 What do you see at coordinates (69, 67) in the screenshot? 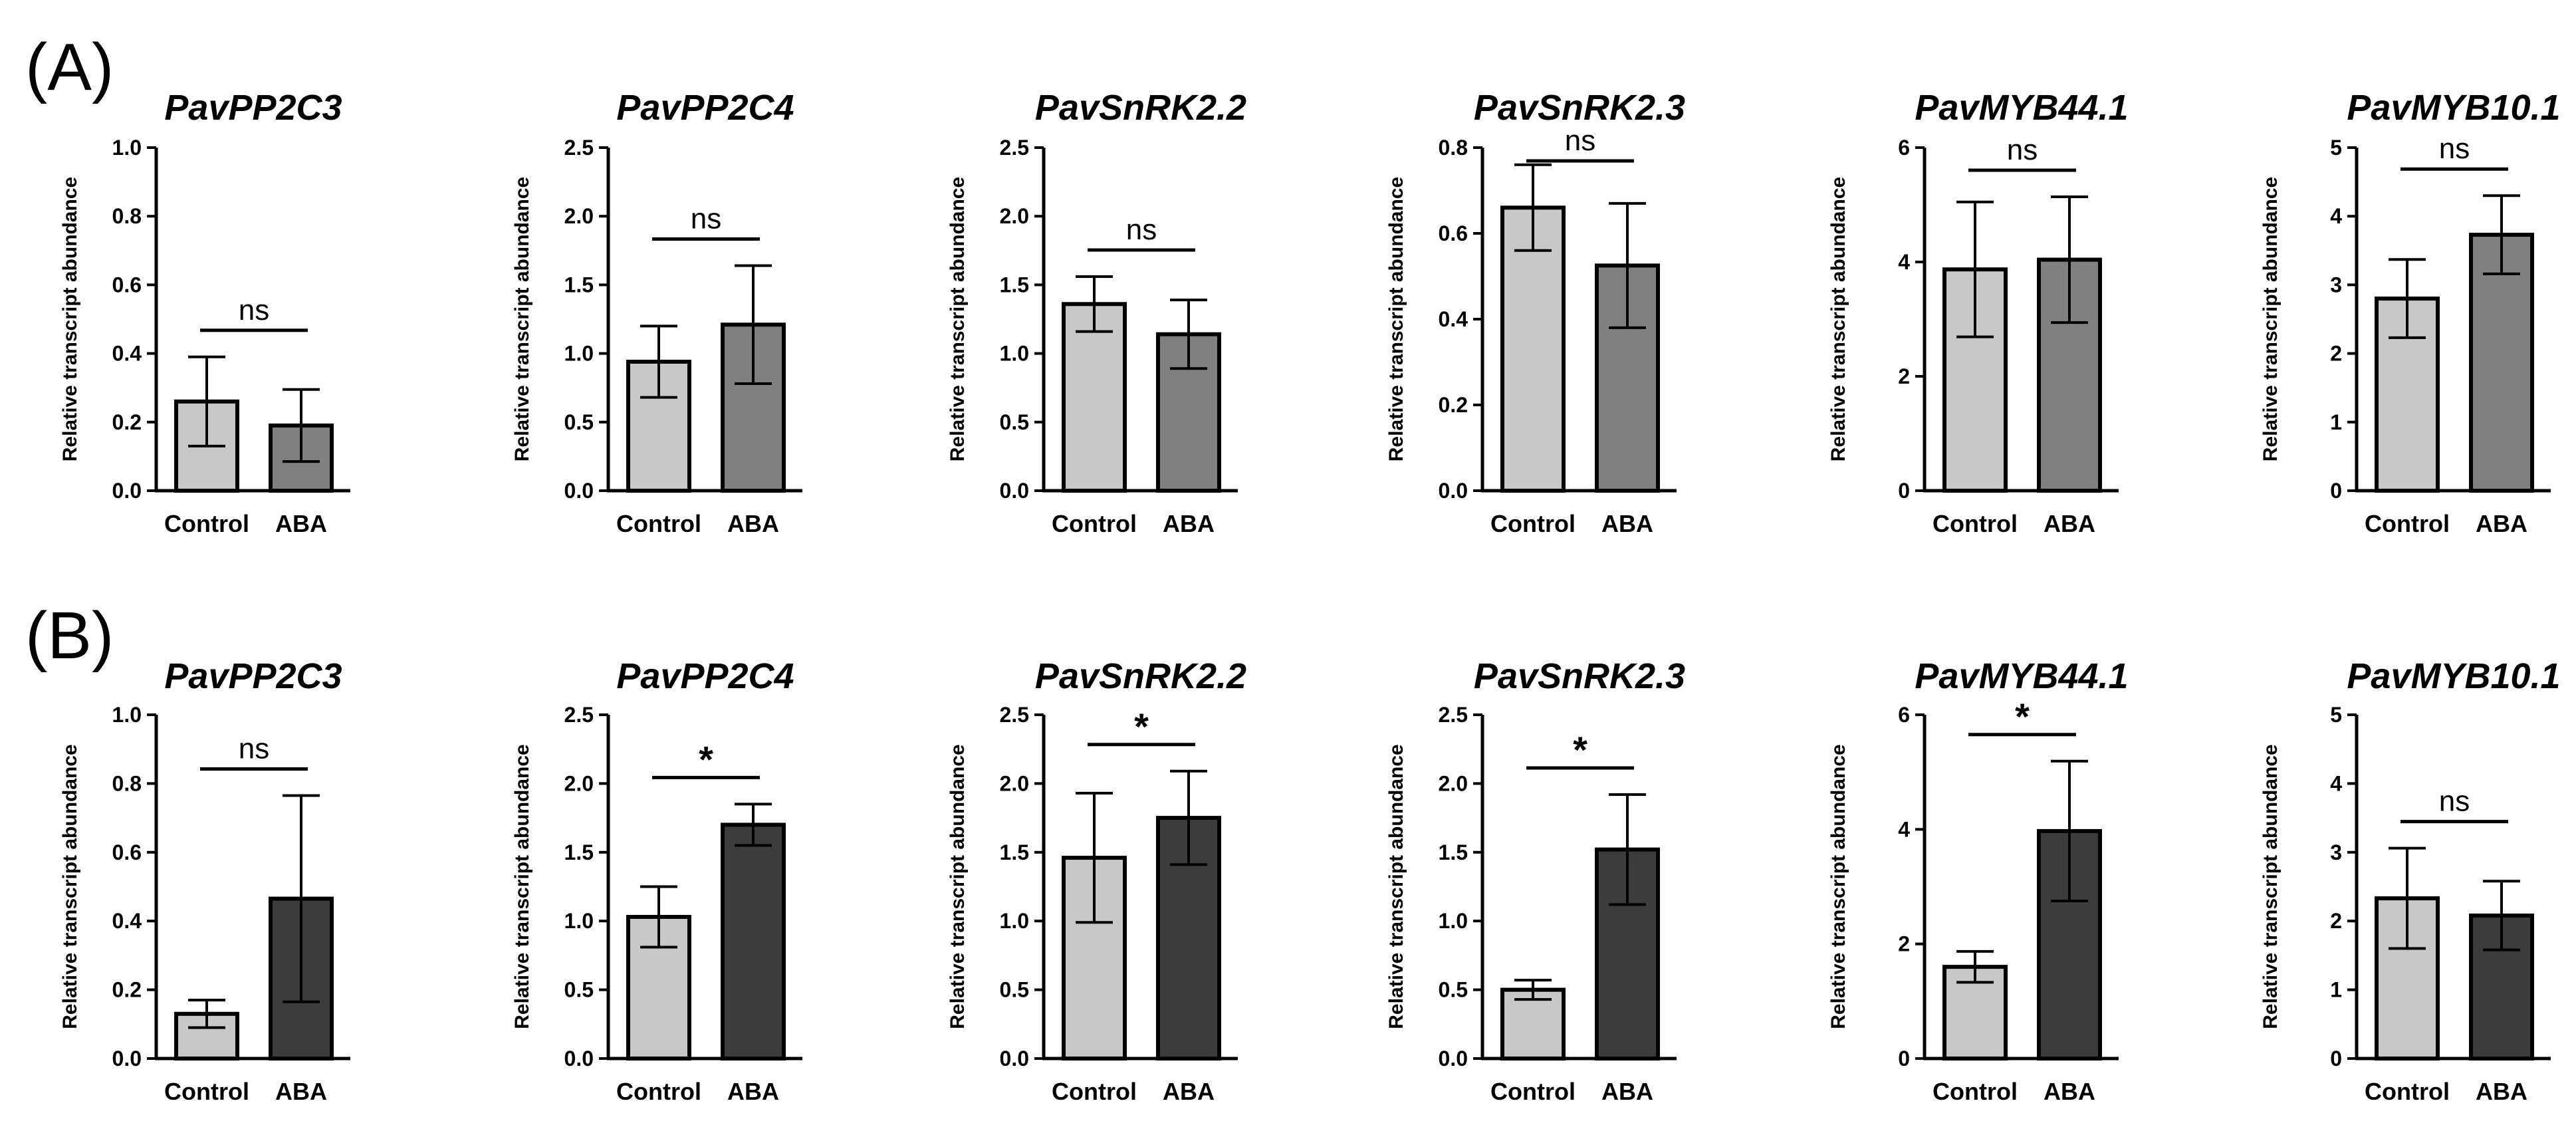
I see `panel-label-a: (A)` at bounding box center [69, 67].